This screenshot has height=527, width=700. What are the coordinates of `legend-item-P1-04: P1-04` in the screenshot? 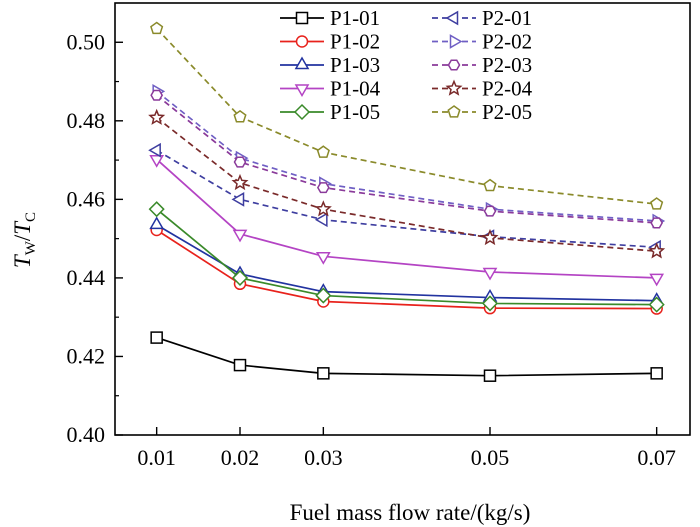 It's located at (330, 89).